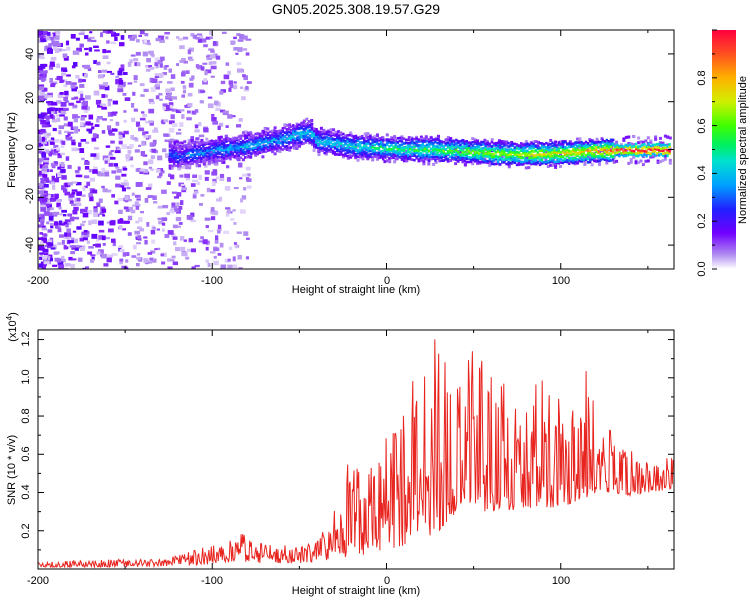 The image size is (750, 600). I want to click on top-x-tick-label: -200, so click(38, 281).